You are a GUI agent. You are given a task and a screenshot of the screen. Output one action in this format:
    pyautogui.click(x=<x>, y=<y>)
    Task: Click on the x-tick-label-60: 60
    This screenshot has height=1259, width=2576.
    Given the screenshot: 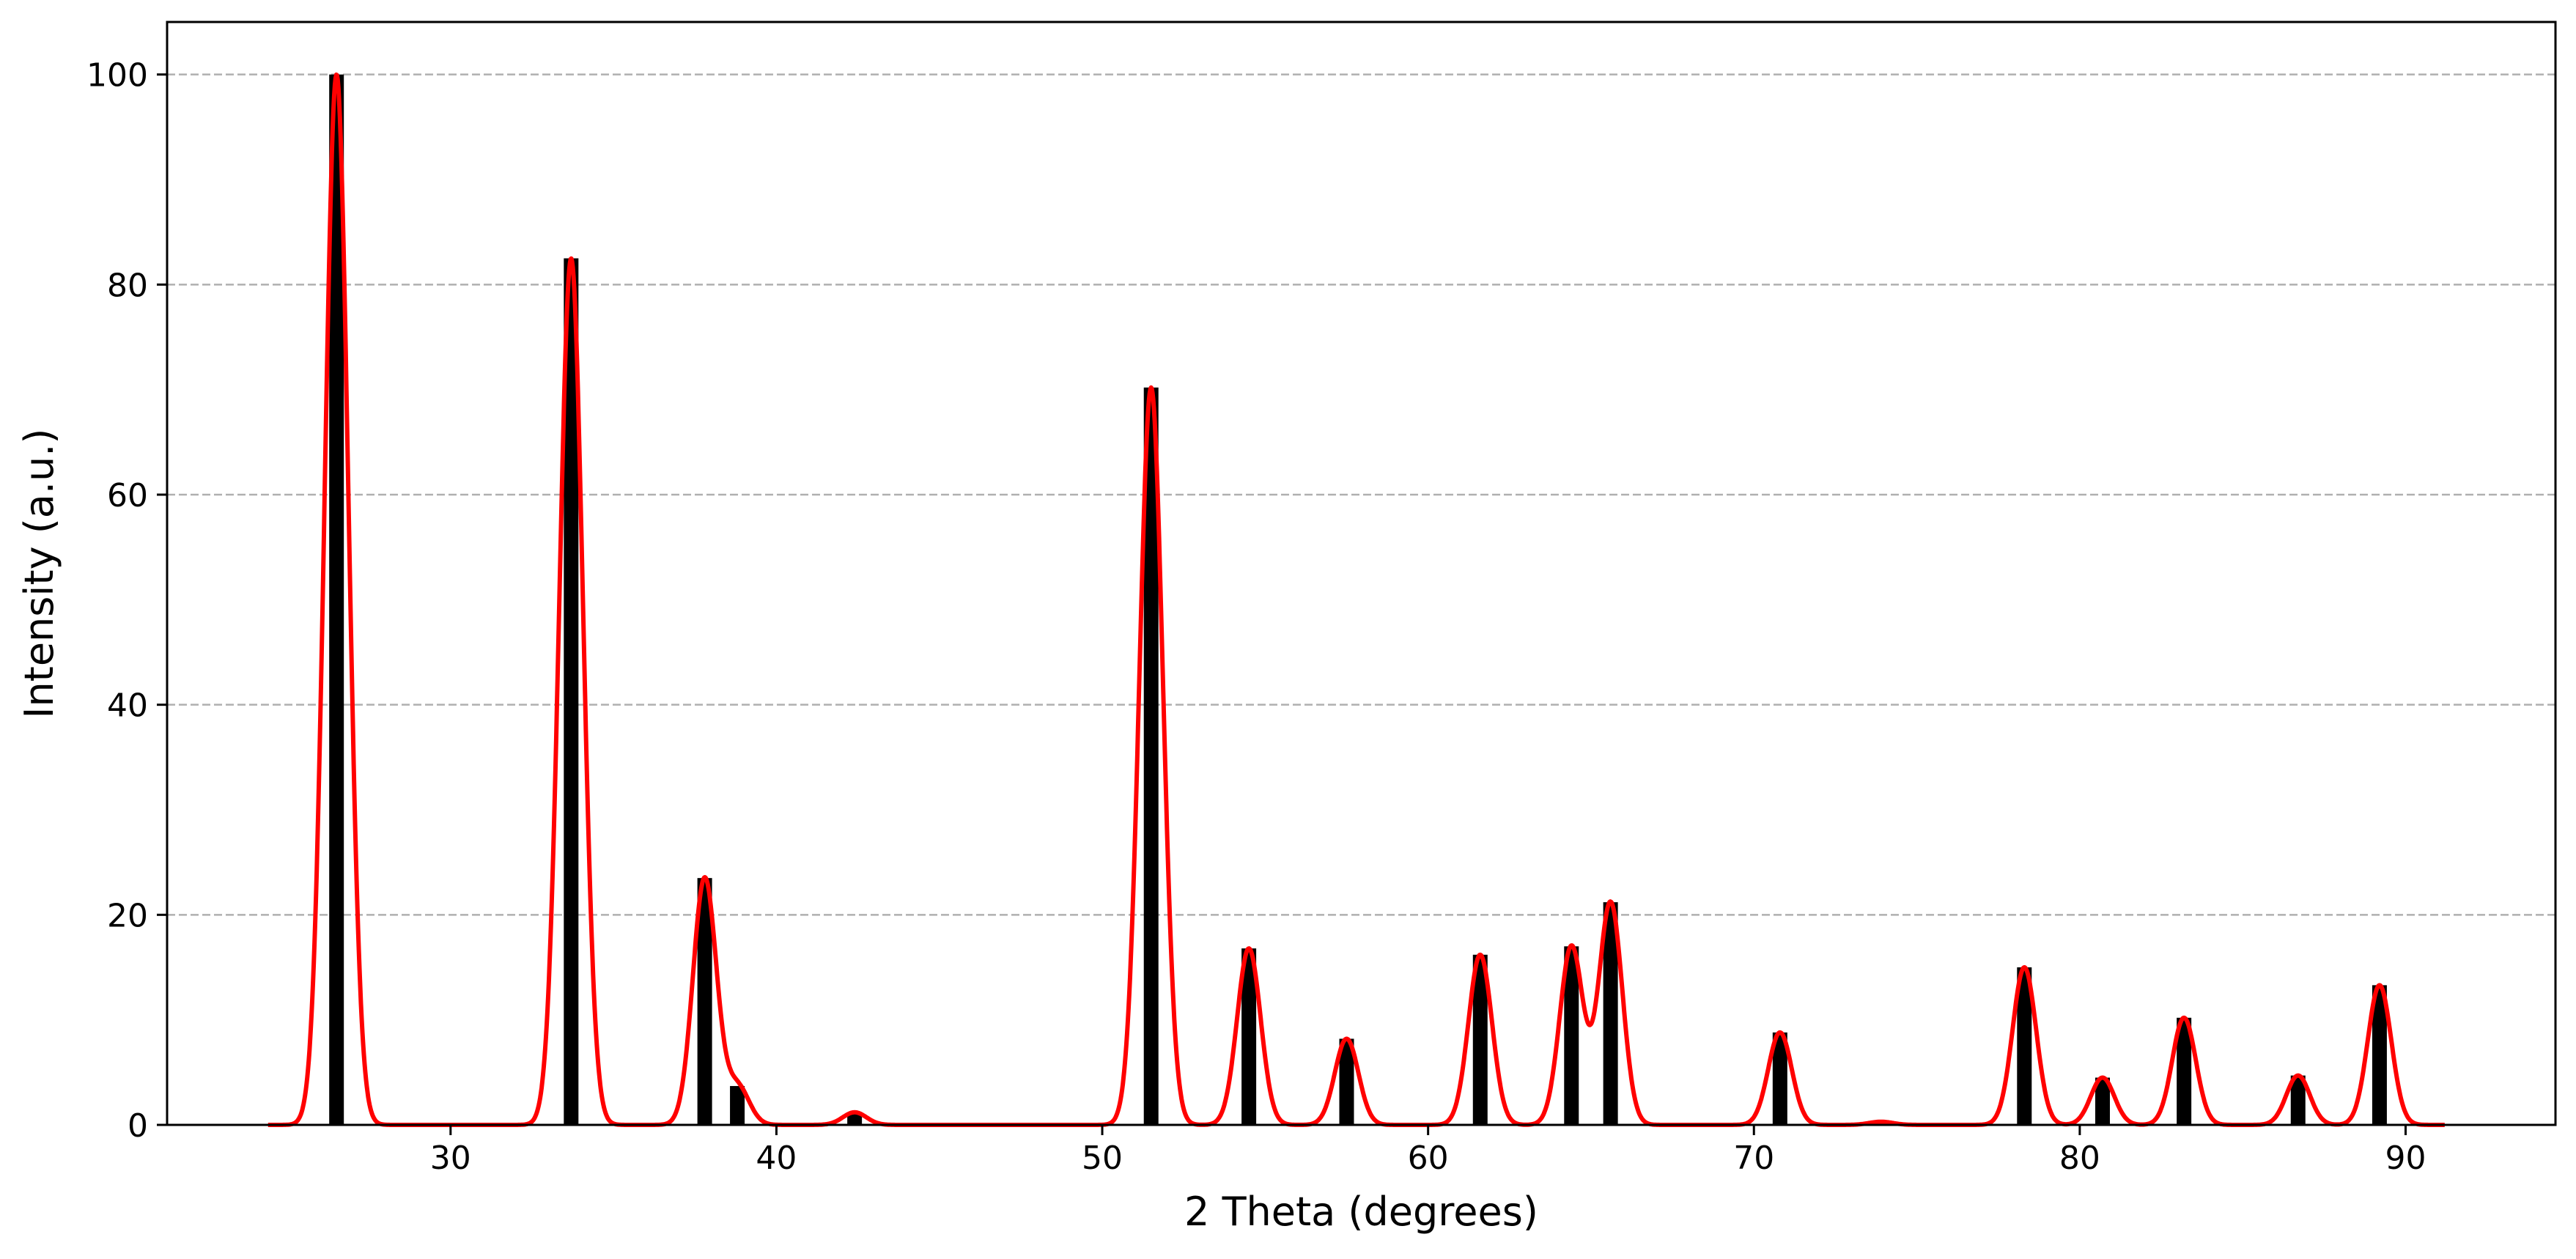 What is the action you would take?
    pyautogui.click(x=1428, y=1158)
    